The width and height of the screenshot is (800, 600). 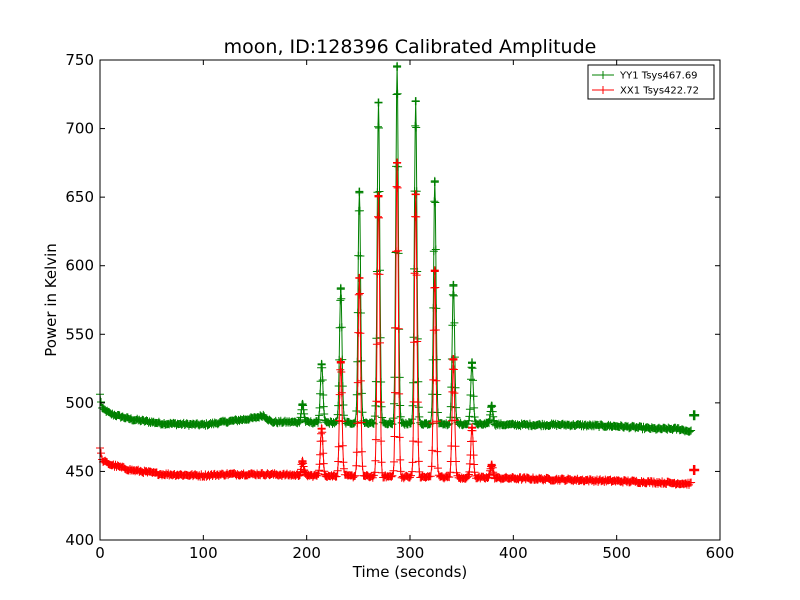 What do you see at coordinates (306, 553) in the screenshot?
I see `x-tick-label: 200` at bounding box center [306, 553].